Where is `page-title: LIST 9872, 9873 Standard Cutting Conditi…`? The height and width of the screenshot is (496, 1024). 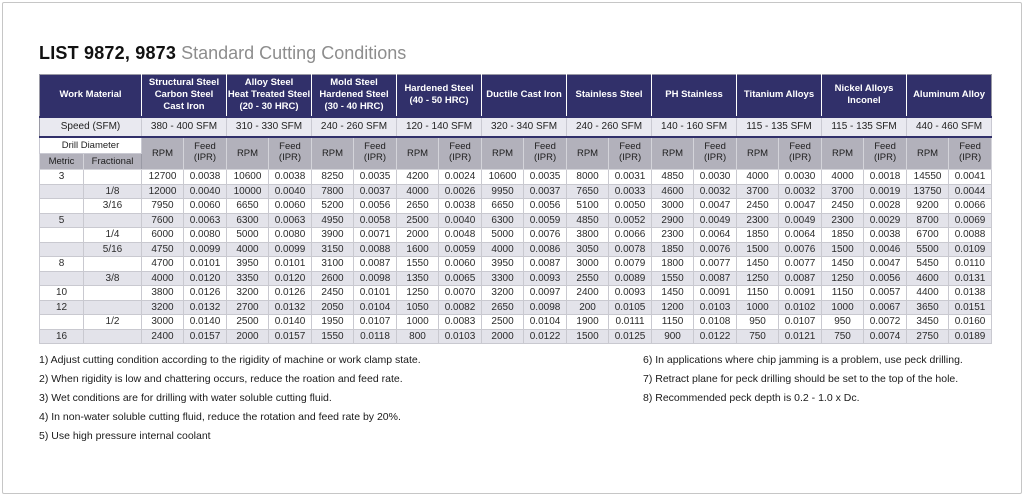
page-title: LIST 9872, 9873 Standard Cutting Conditi… is located at coordinates (515, 53).